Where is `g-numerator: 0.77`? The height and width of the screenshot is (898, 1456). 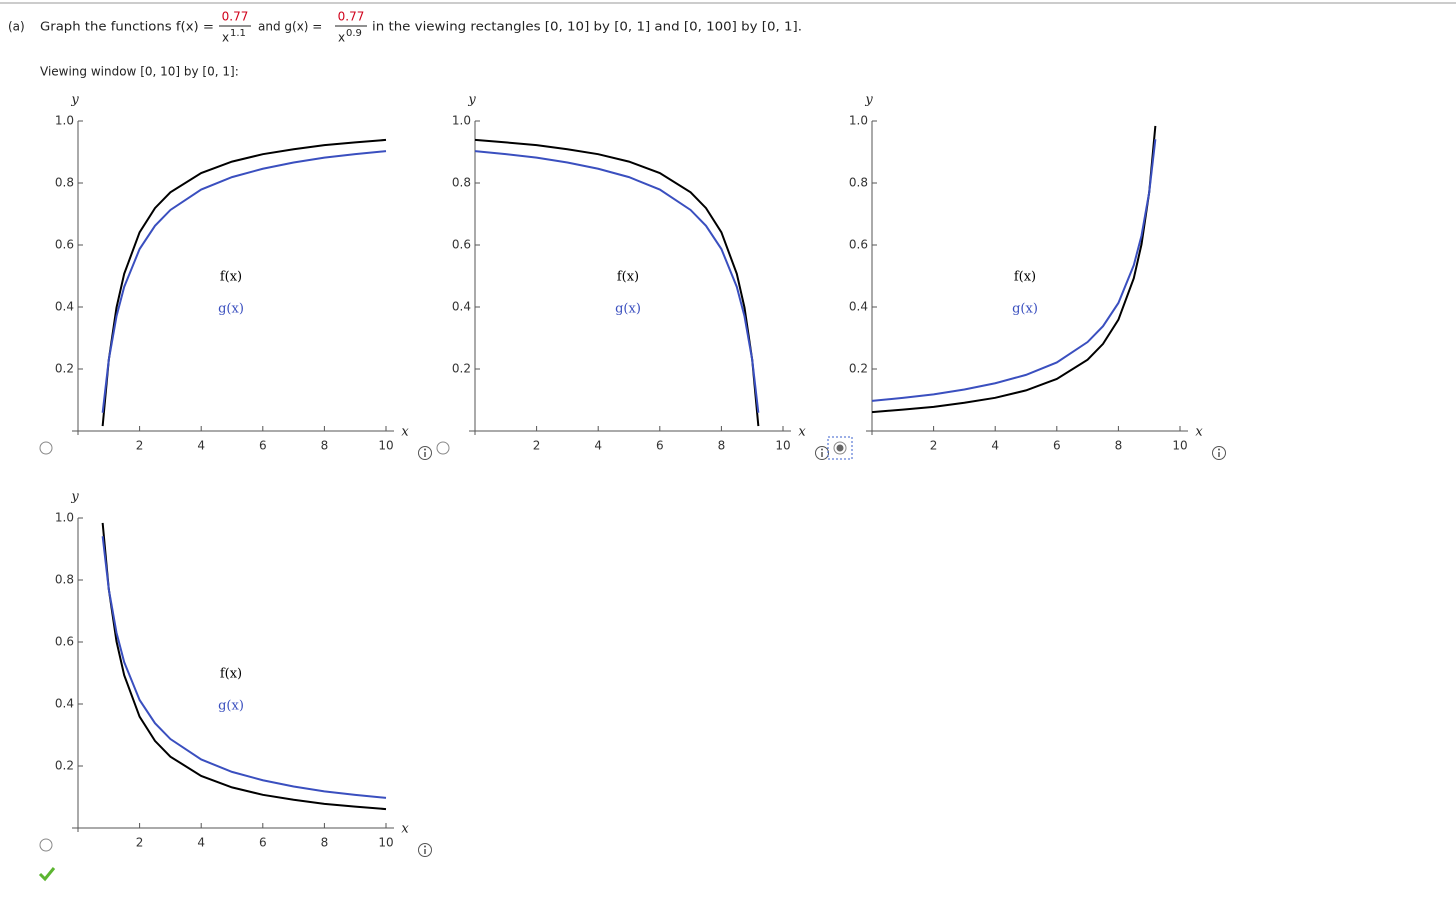
g-numerator: 0.77 is located at coordinates (351, 17).